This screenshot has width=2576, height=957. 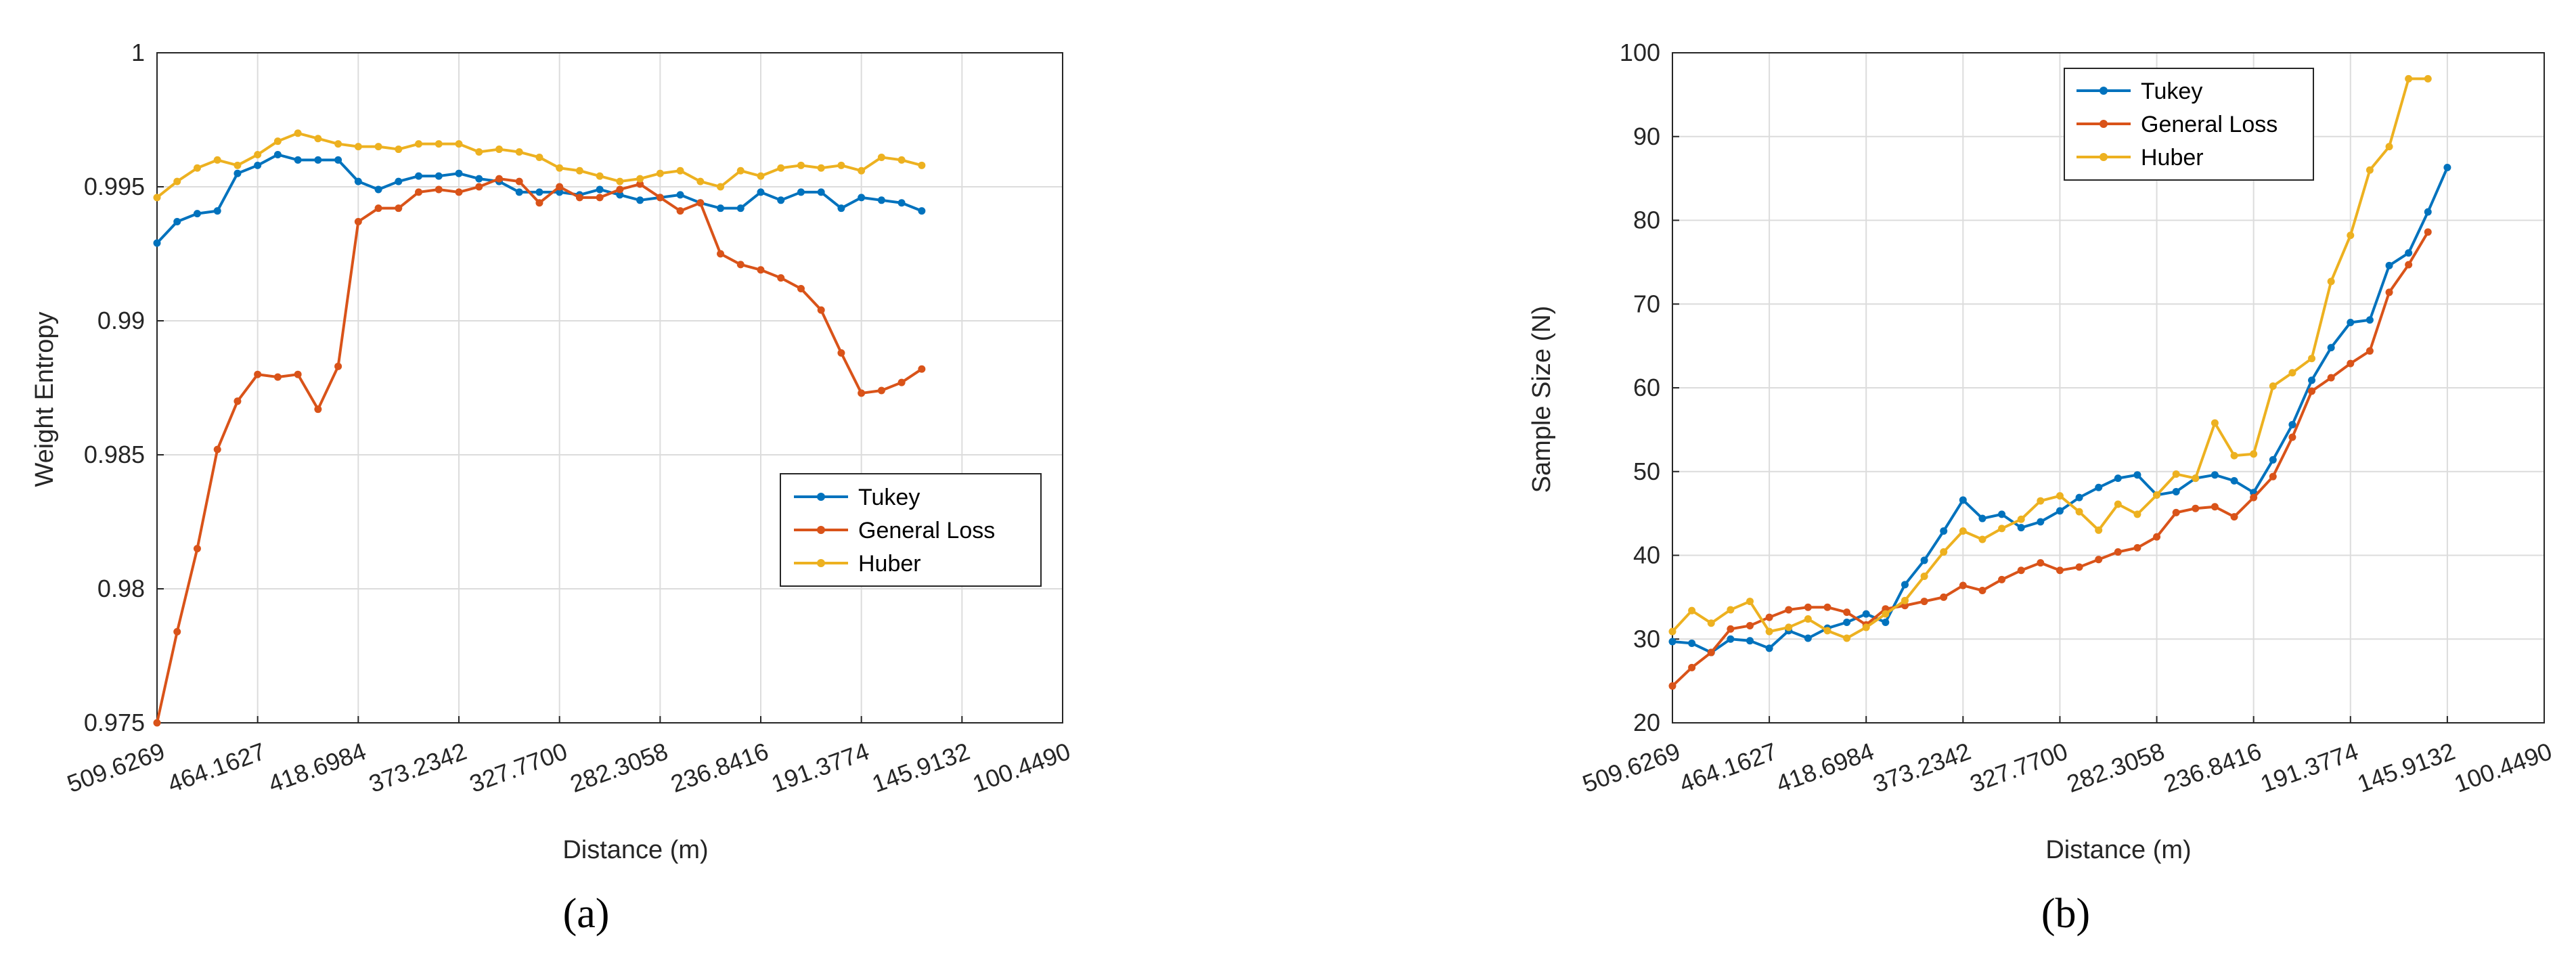 What do you see at coordinates (1646, 303) in the screenshot?
I see `y-tick-label: 70` at bounding box center [1646, 303].